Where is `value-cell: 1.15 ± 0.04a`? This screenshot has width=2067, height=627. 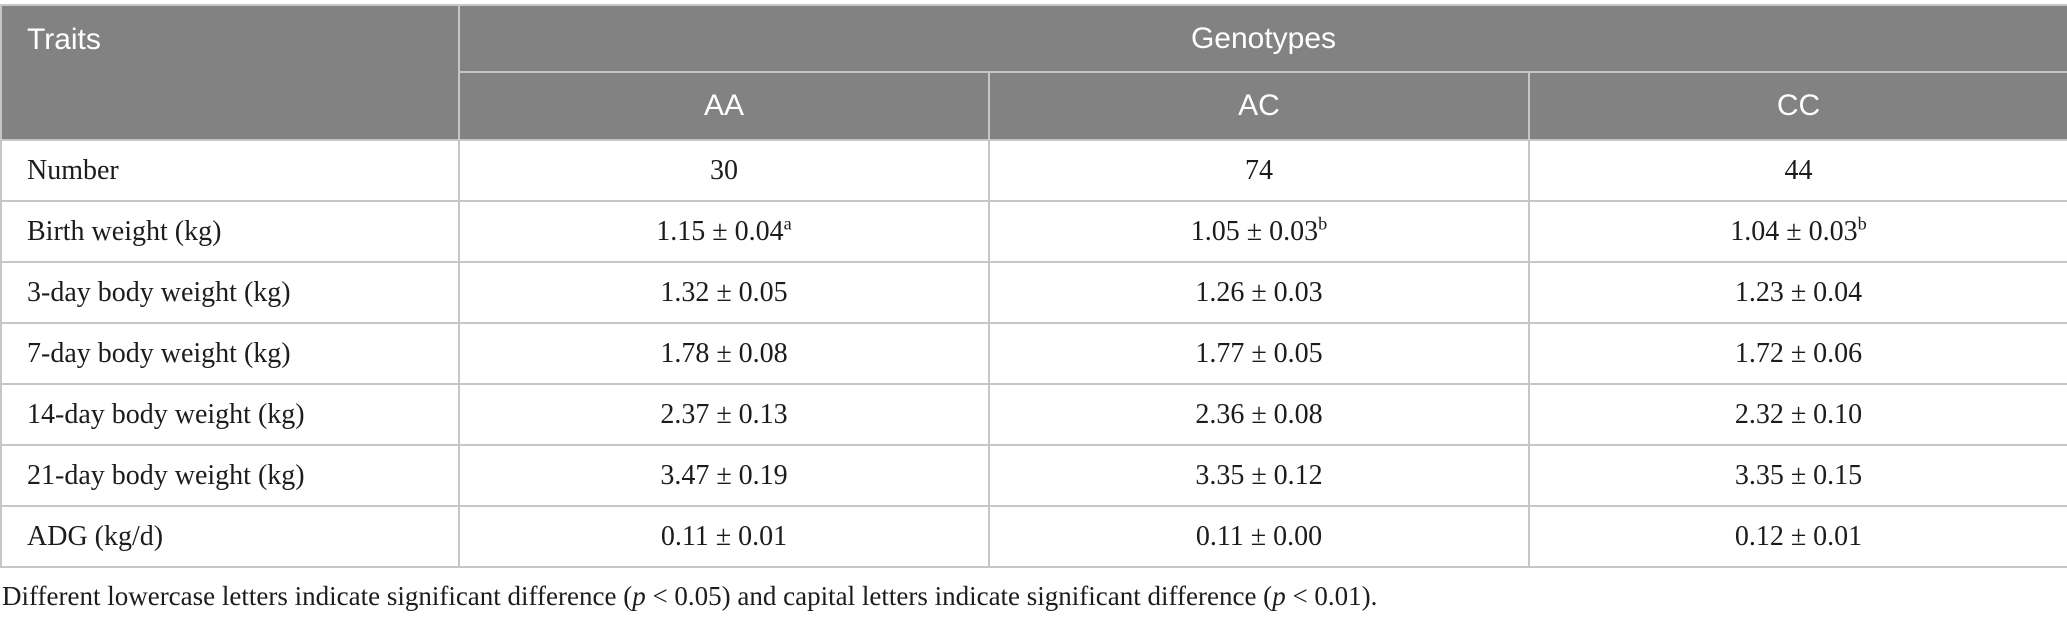 value-cell: 1.15 ± 0.04a is located at coordinates (724, 231).